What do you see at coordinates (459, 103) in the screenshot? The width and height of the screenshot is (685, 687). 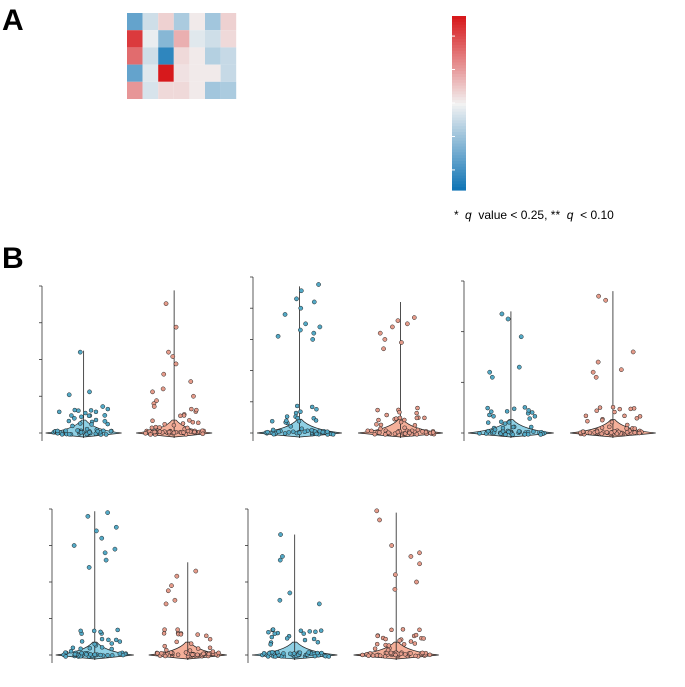 I see `beta-legend` at bounding box center [459, 103].